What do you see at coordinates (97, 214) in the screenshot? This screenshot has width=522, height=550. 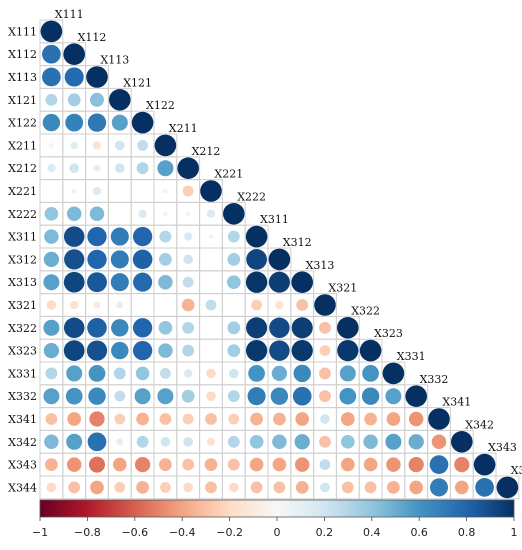 I see `correlation-circle-X222-X113` at bounding box center [97, 214].